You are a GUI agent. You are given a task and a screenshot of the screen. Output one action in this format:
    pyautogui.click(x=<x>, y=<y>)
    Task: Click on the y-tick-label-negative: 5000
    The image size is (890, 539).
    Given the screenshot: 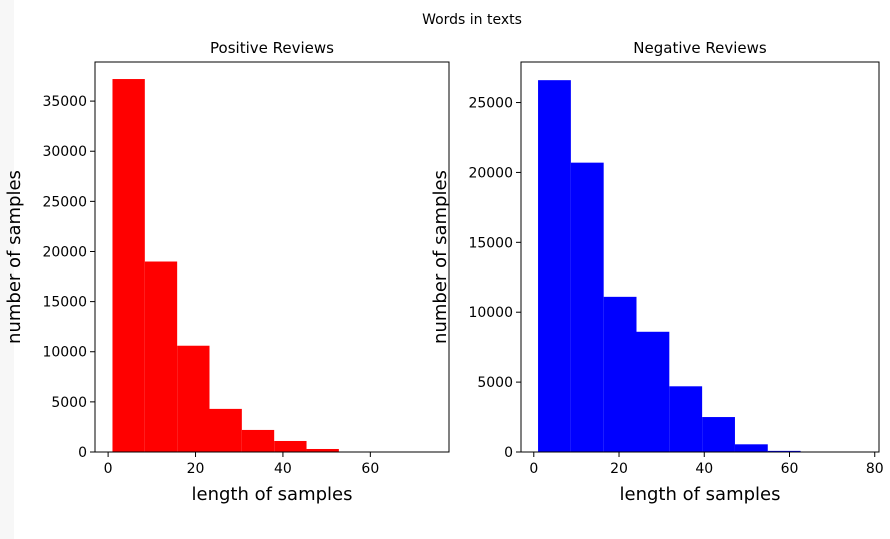 What is the action you would take?
    pyautogui.click(x=495, y=383)
    